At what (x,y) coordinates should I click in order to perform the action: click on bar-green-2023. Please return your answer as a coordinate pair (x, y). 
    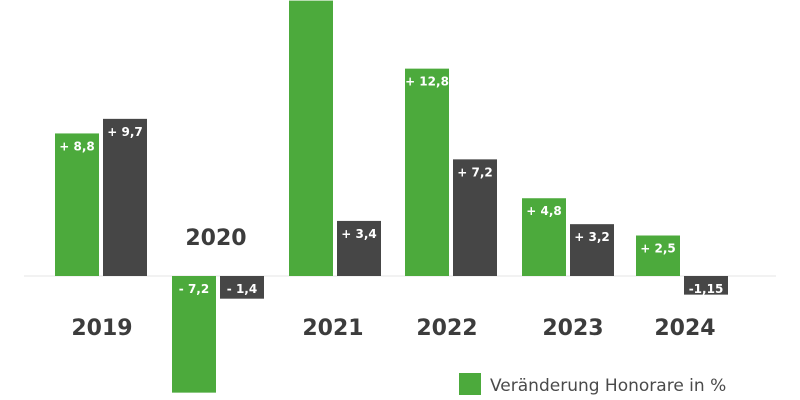
    Looking at the image, I should click on (544, 237).